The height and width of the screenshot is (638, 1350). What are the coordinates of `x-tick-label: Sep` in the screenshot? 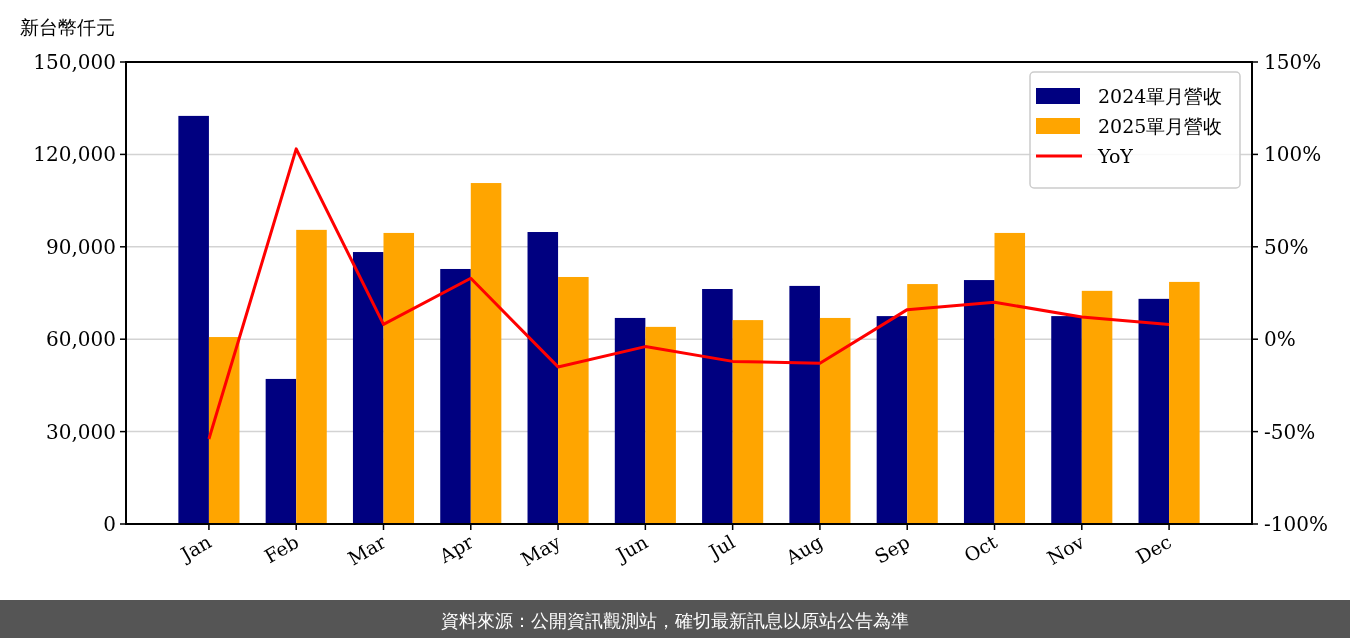 It's located at (892, 549).